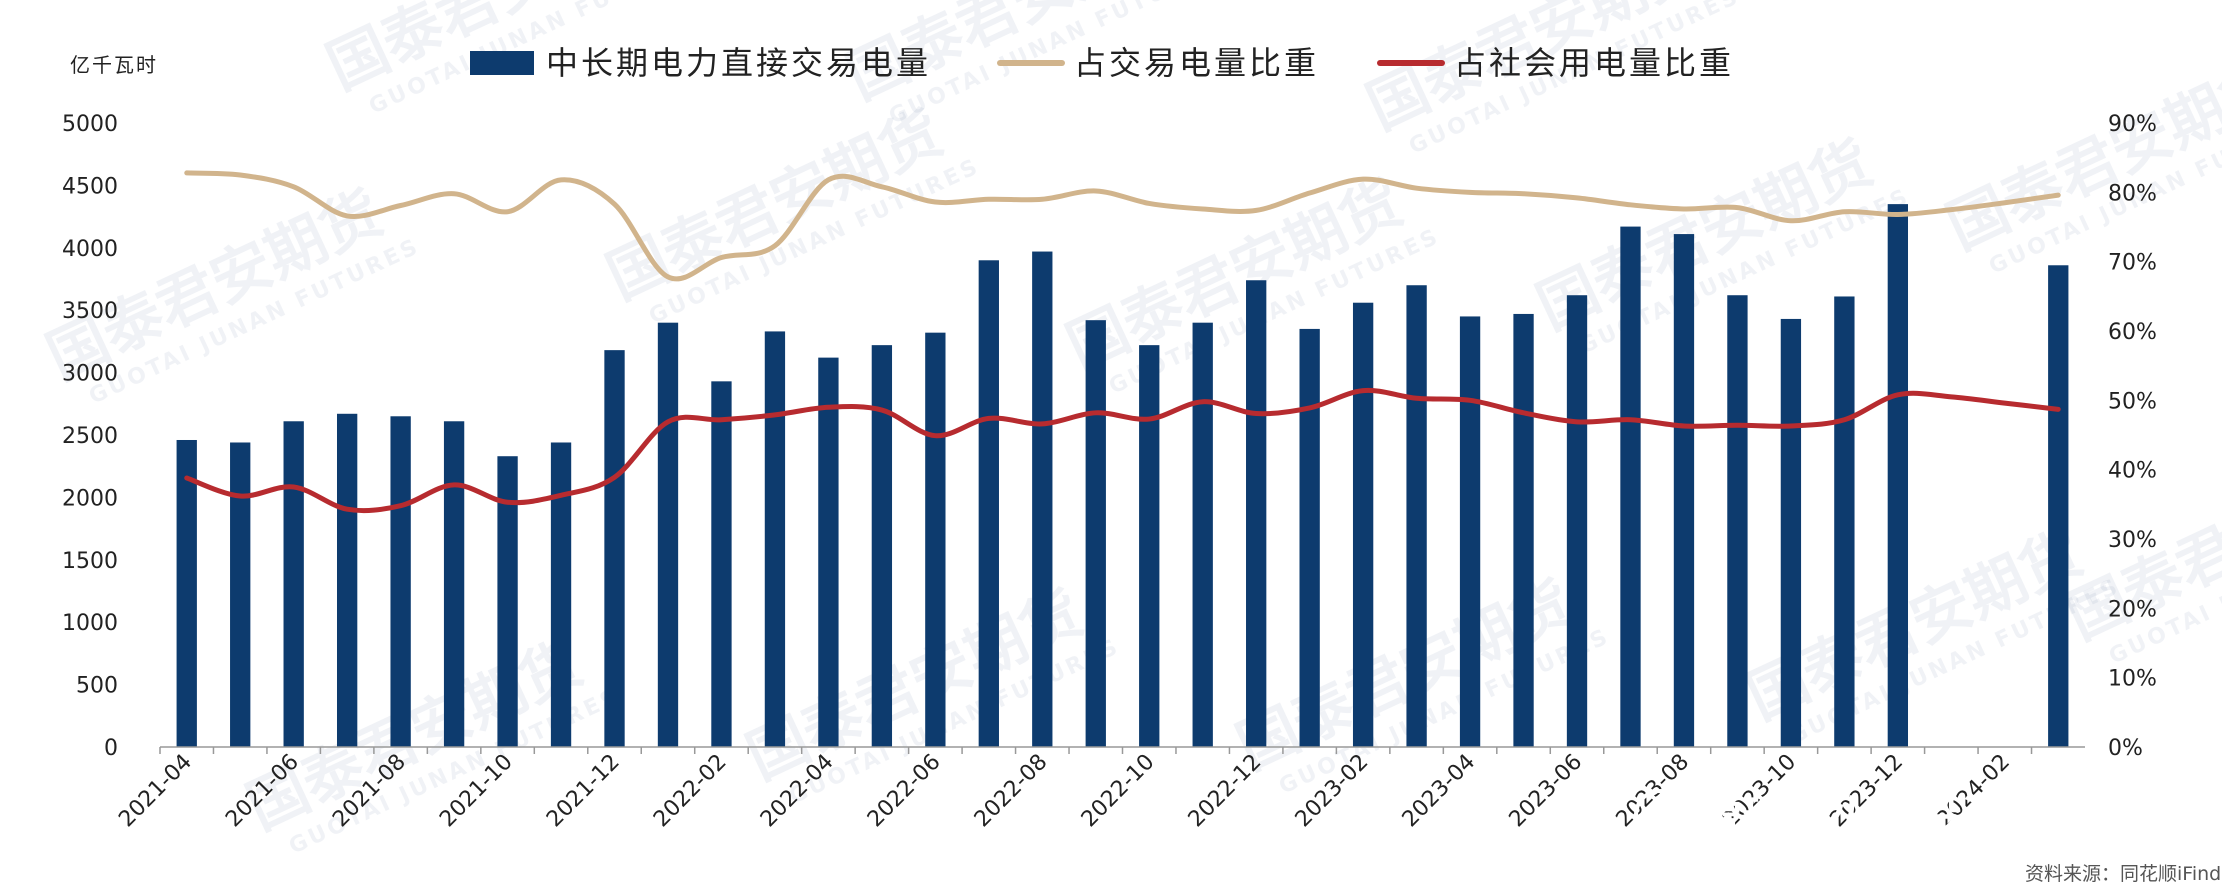  I want to click on legend: 中长期电力直接交易电量 占交易电量比重 占社会用电量比重, so click(1102, 63).